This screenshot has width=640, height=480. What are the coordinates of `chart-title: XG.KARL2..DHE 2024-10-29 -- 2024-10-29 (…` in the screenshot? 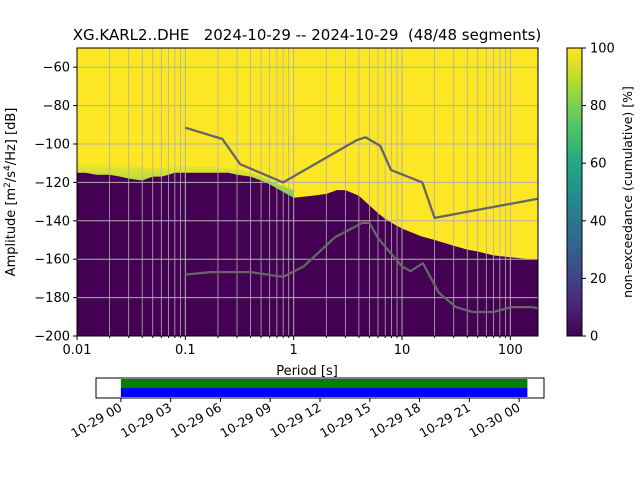 It's located at (307, 35).